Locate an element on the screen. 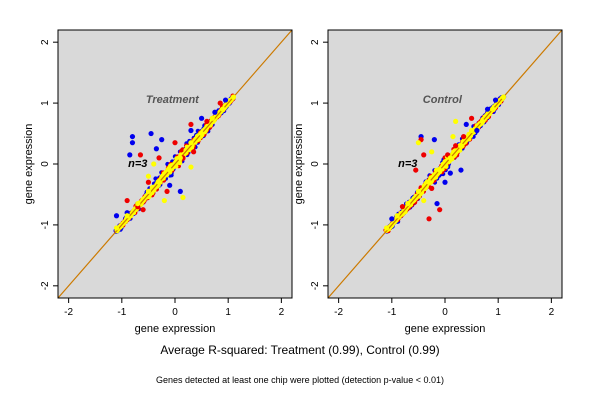 This screenshot has height=400, width=600. sample-count-label: n=3 is located at coordinates (407, 164).